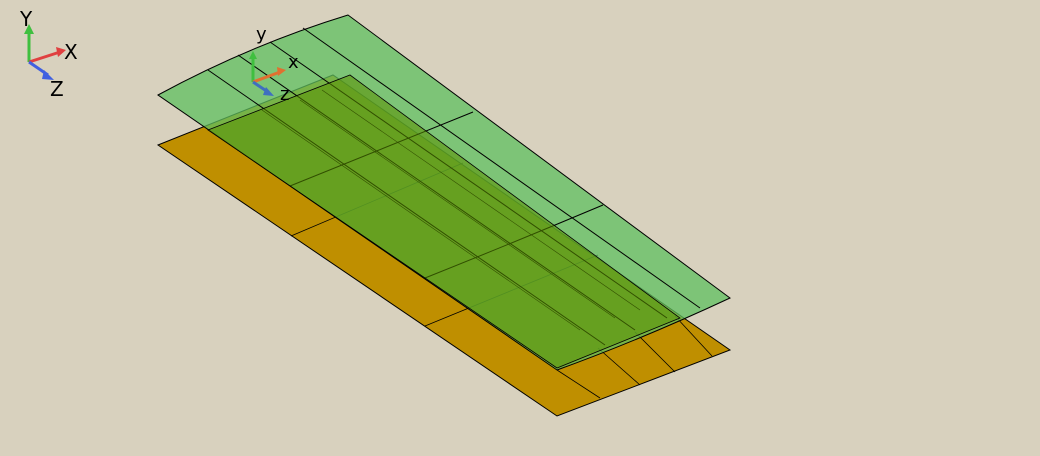 The width and height of the screenshot is (1040, 456). What do you see at coordinates (284, 94) in the screenshot?
I see `local-axis-z-label: z` at bounding box center [284, 94].